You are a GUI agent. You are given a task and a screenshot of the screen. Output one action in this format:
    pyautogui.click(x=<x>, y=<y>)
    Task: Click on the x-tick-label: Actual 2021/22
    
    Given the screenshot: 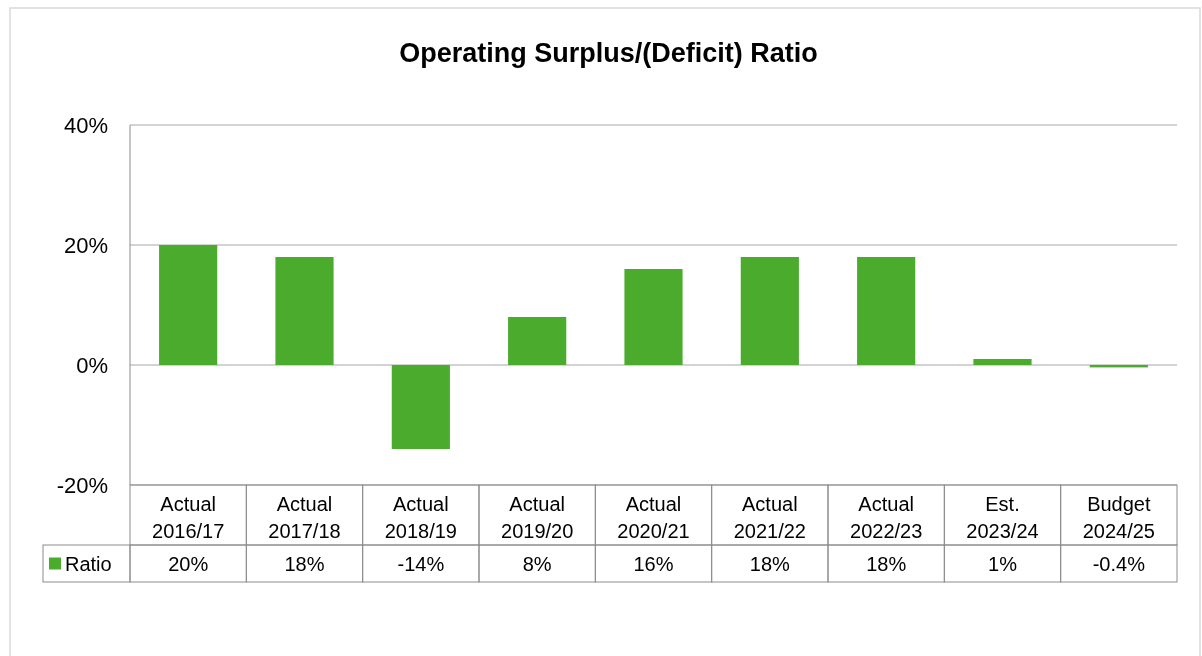 What is the action you would take?
    pyautogui.click(x=769, y=517)
    